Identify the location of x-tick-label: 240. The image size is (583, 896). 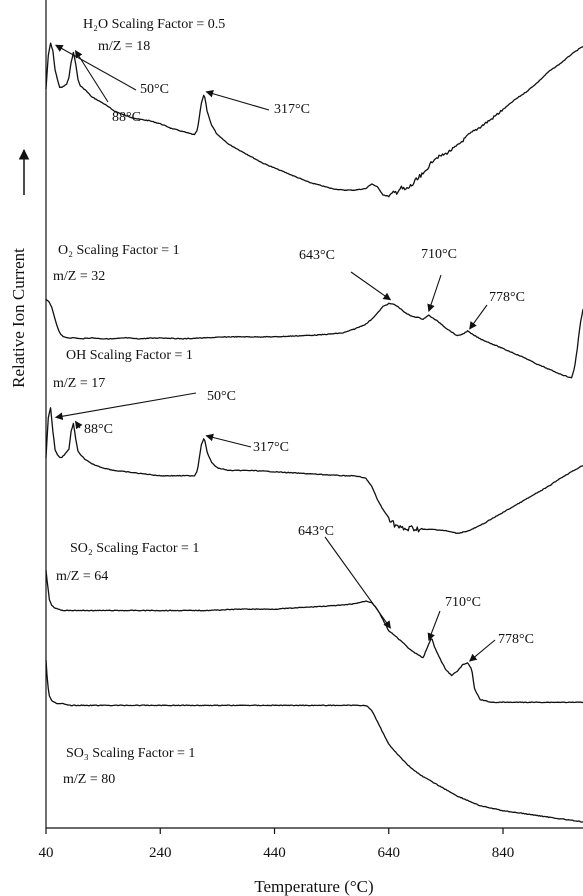
(160, 853).